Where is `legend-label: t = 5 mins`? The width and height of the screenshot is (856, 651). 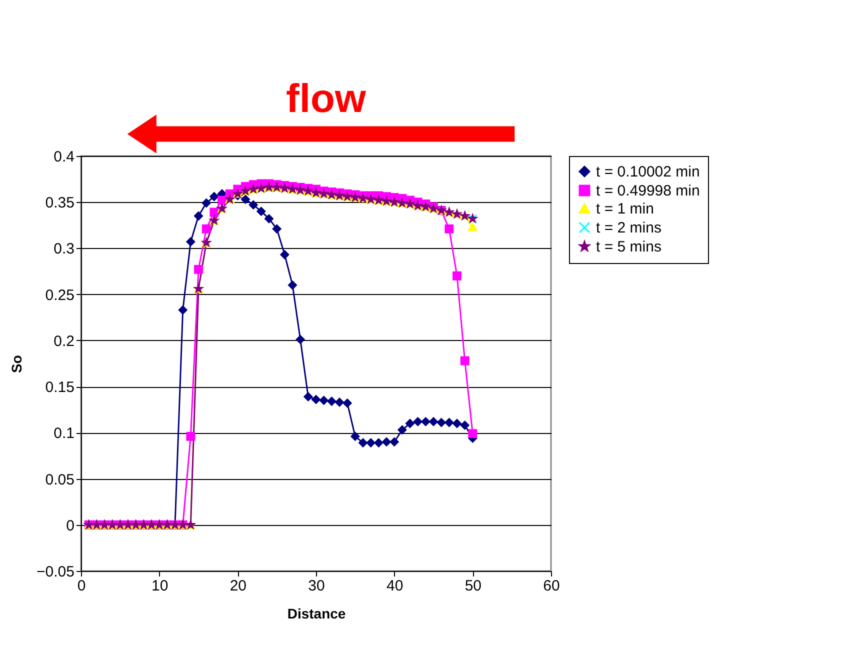 legend-label: t = 5 mins is located at coordinates (629, 247).